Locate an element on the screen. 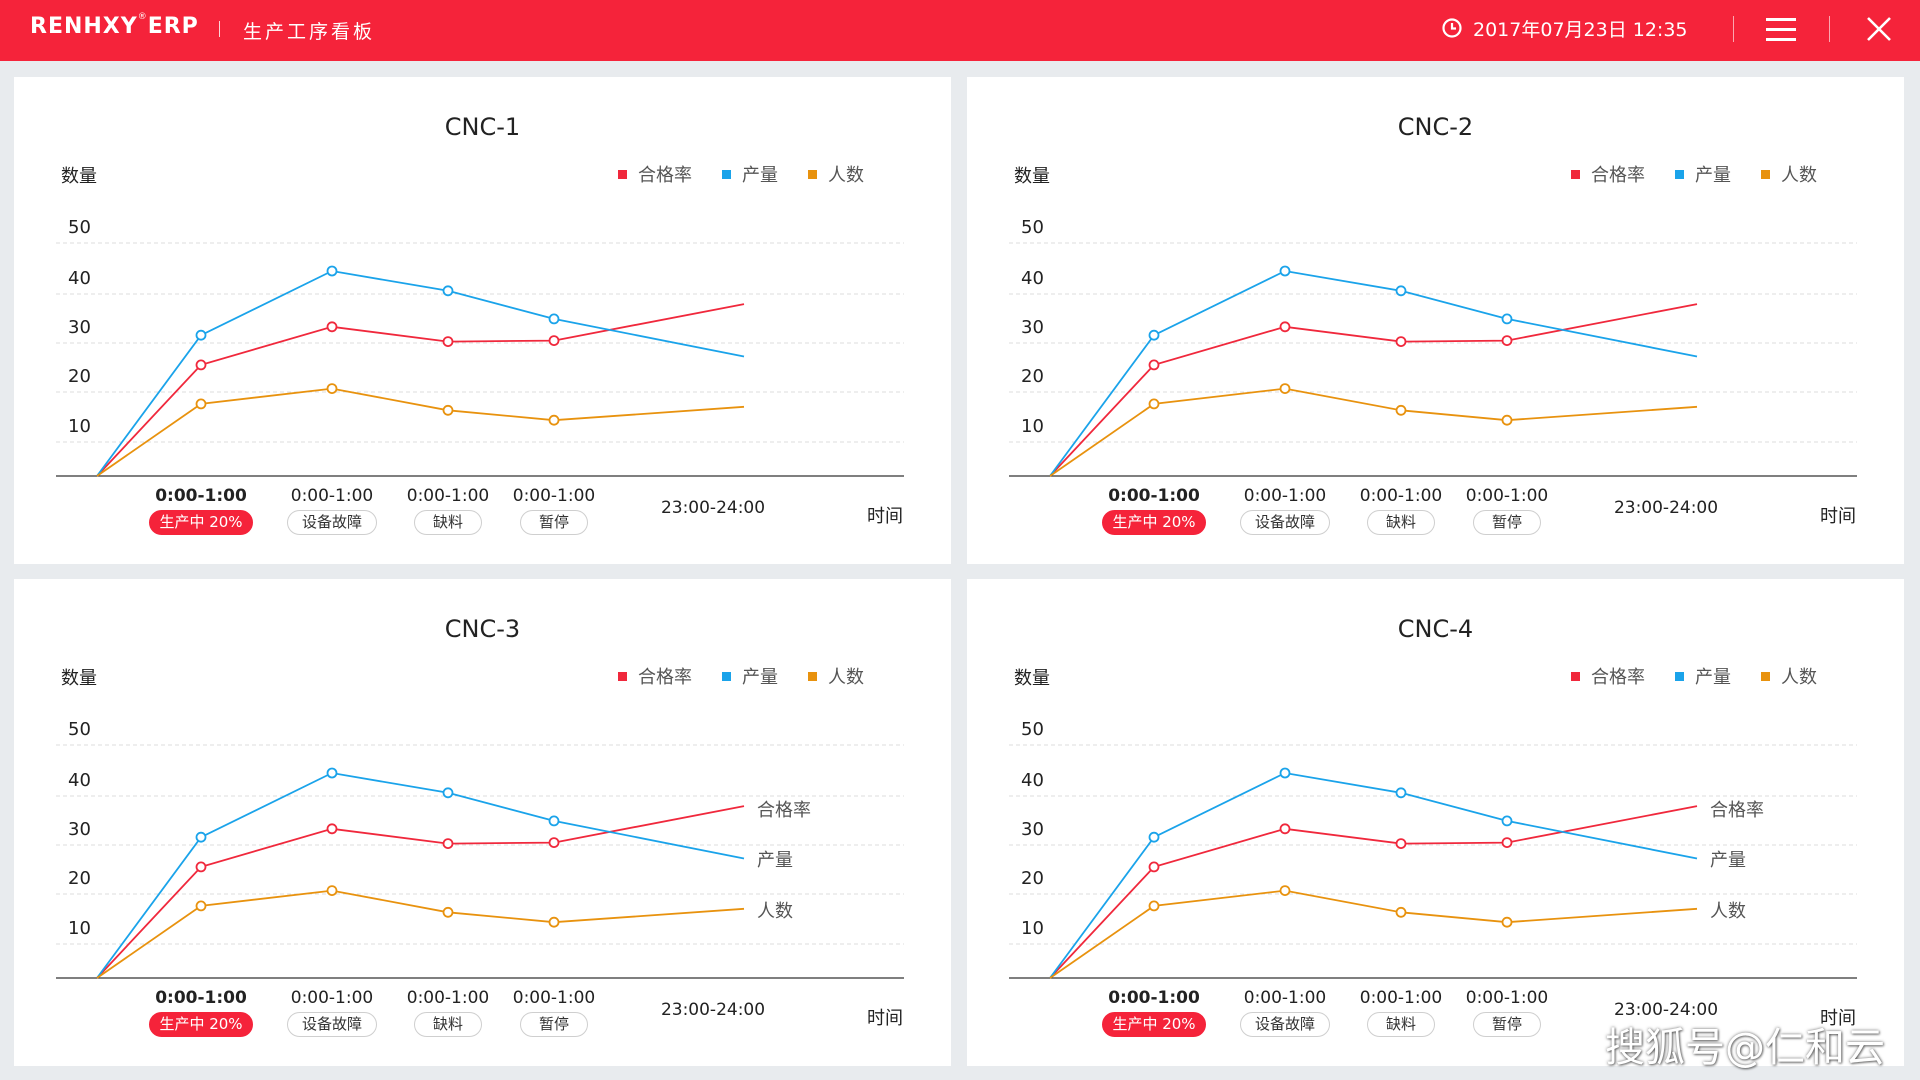 The width and height of the screenshot is (1920, 1080). top-bar: RENHXY®ERP 生产工序看板 2017年07月23日 12:35 is located at coordinates (960, 30).